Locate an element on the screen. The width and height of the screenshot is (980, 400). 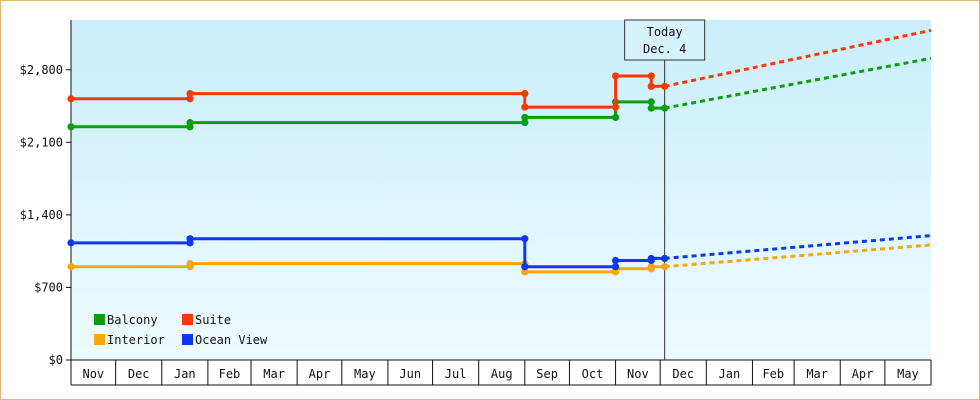
x-tick-label: Aug is located at coordinates (502, 374).